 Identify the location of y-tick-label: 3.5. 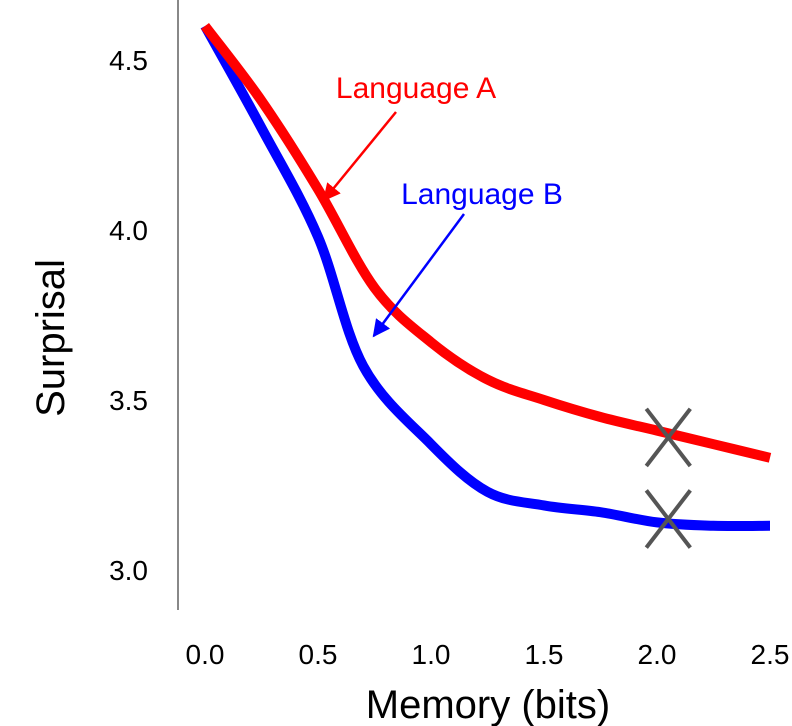
(128, 400).